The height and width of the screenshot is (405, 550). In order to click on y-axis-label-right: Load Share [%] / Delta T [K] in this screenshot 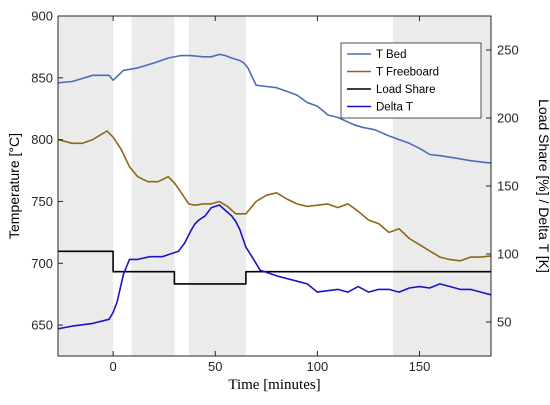, I will do `click(543, 186)`.